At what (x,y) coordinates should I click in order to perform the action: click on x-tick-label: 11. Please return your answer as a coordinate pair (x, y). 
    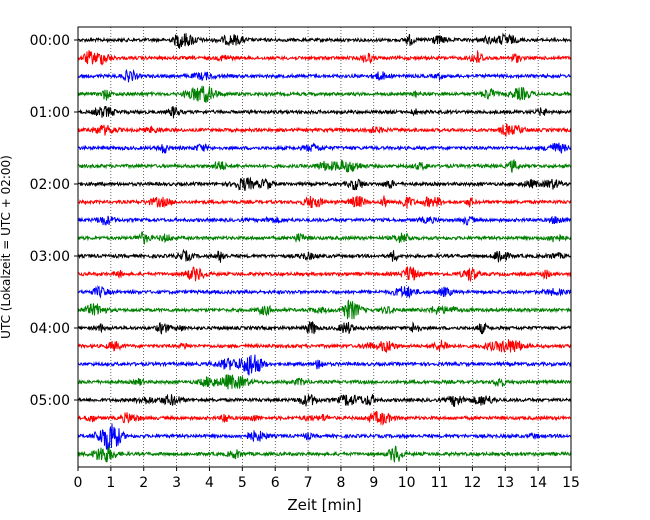
    Looking at the image, I should click on (440, 483).